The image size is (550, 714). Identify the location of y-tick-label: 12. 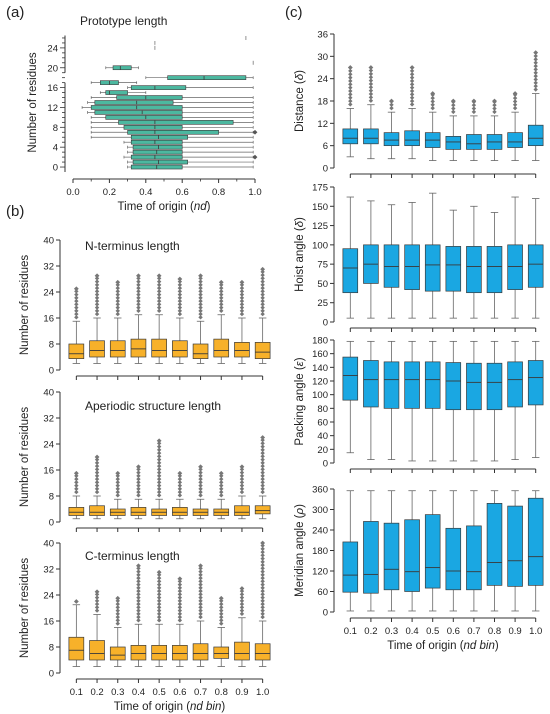
(322, 124).